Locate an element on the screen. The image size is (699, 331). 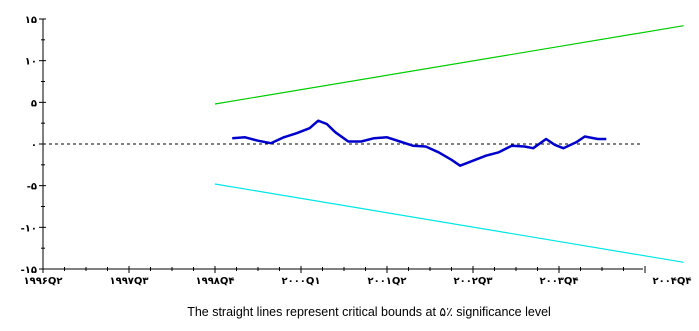
x-tick-label: ۲۰۰۰Q۱ is located at coordinates (300, 281).